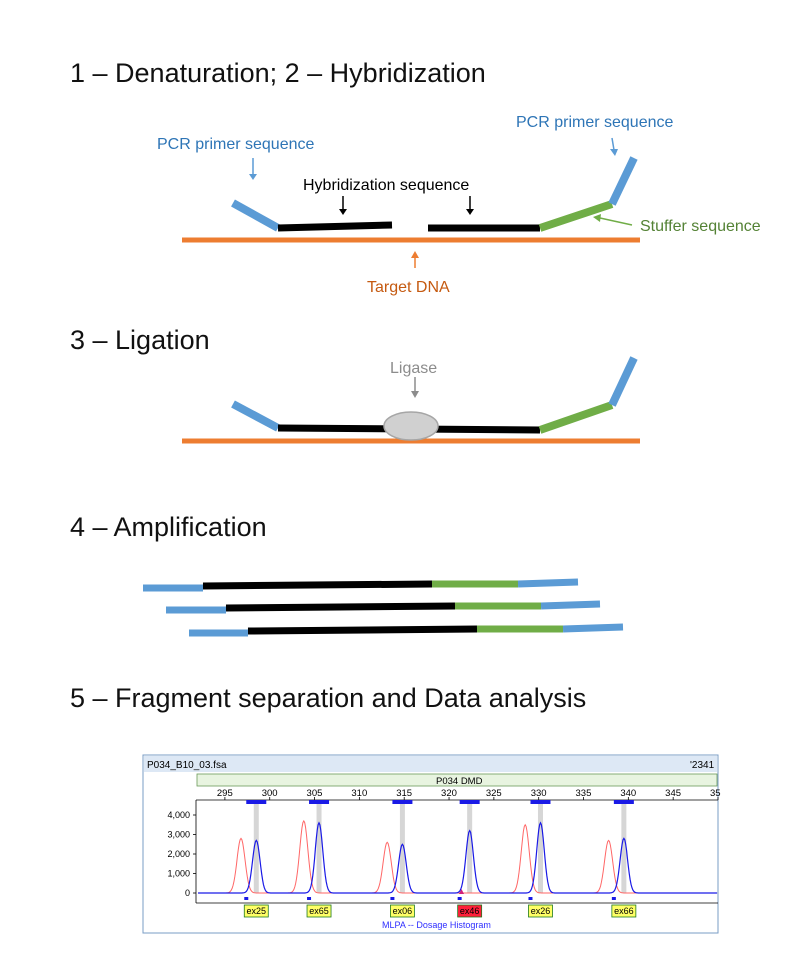 The height and width of the screenshot is (956, 800). I want to click on blue-trace-line, so click(458, 857).